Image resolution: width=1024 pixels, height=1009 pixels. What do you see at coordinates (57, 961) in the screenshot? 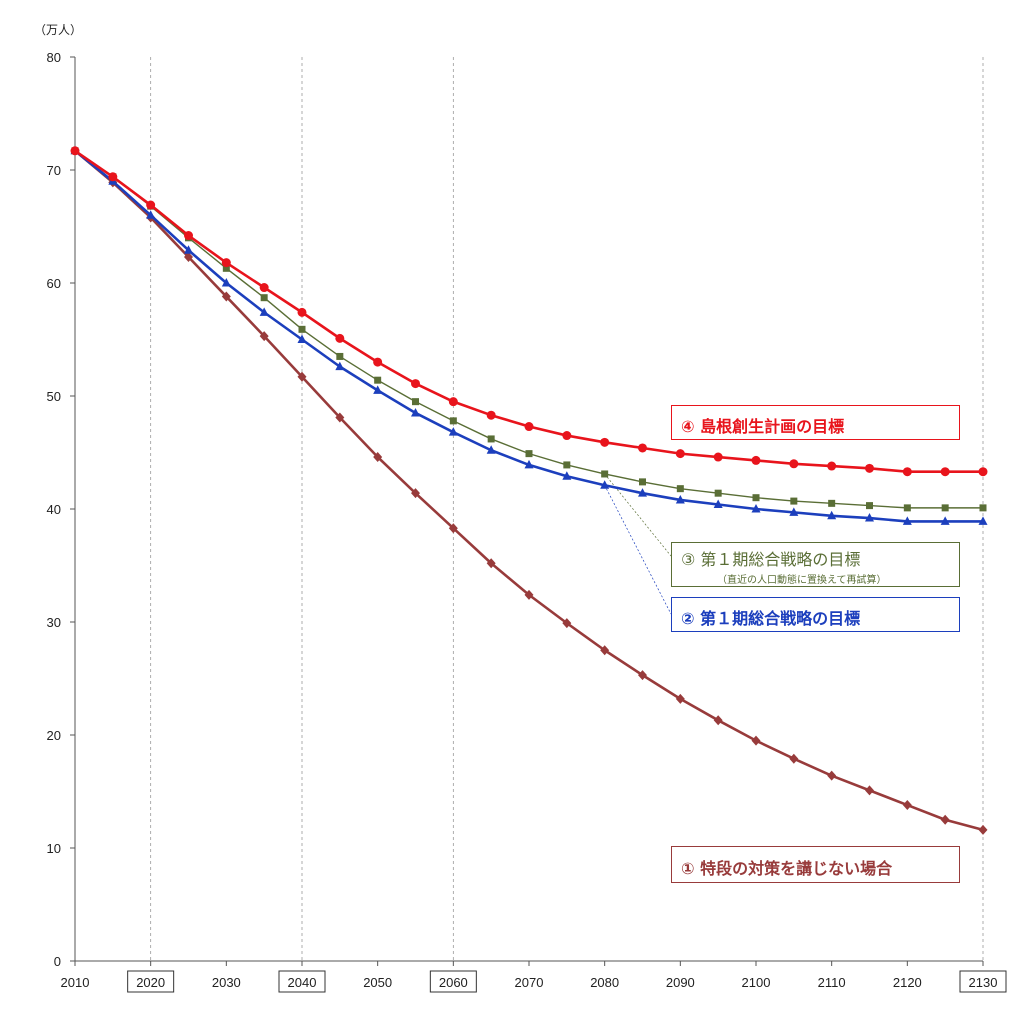
I see `y-tick-label: 0` at bounding box center [57, 961].